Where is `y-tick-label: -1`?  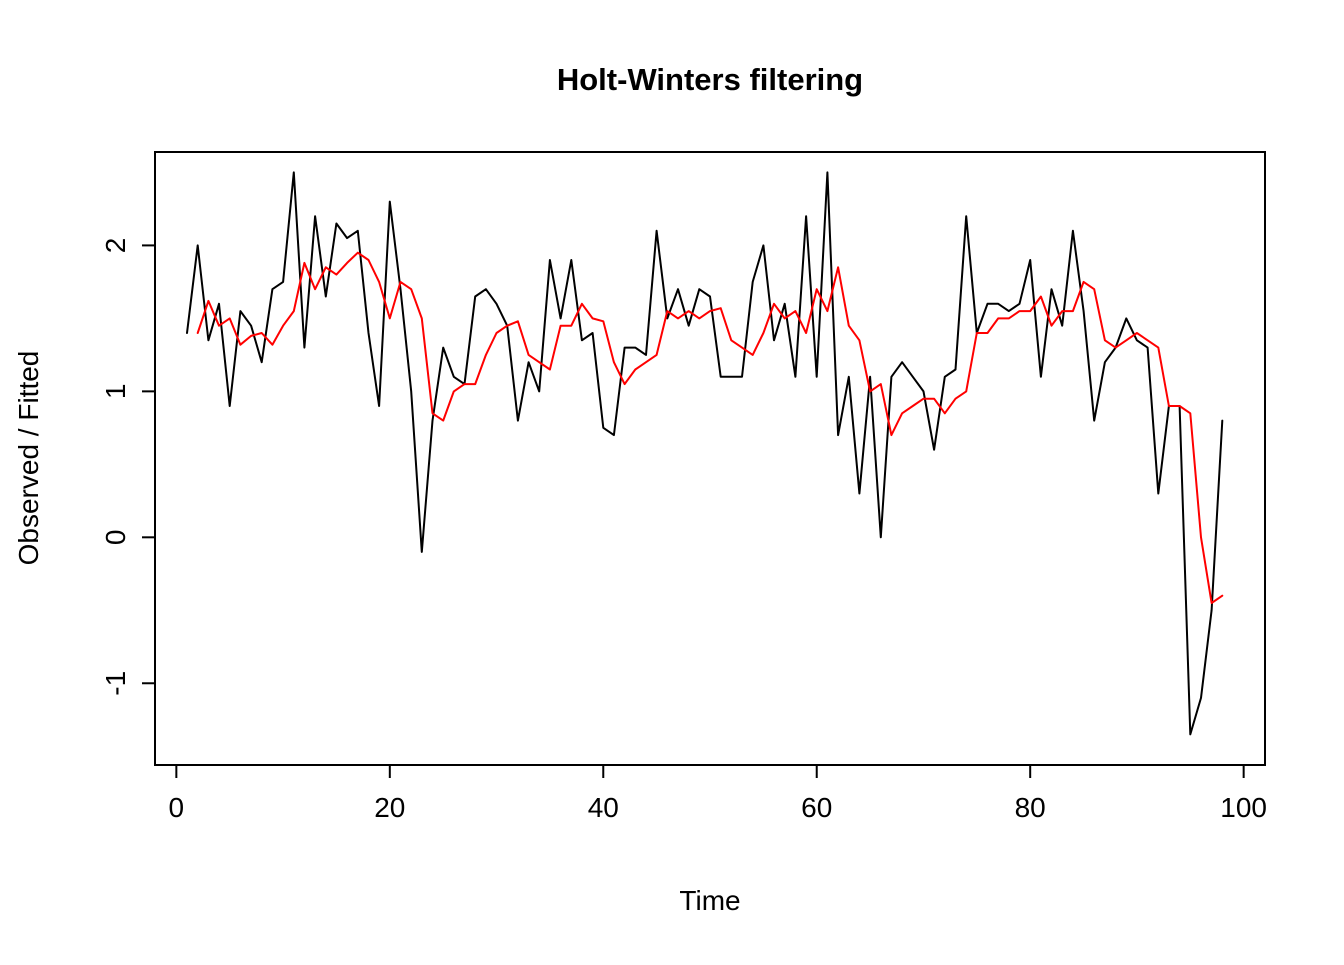
y-tick-label: -1 is located at coordinates (115, 683).